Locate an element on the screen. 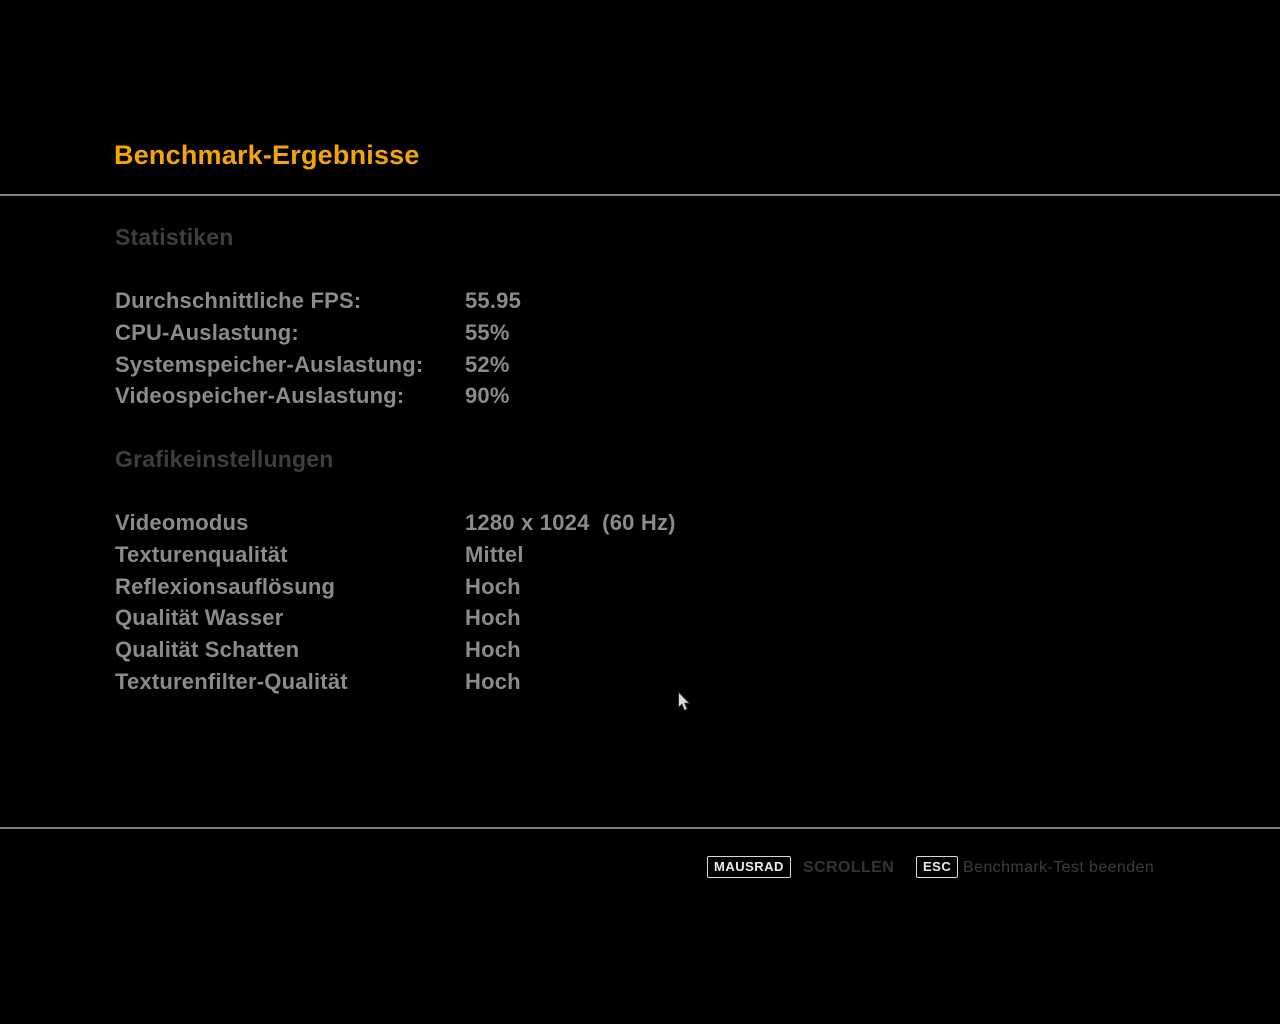 The image size is (1280, 1024). stat-value-avg-fps: 55.95 is located at coordinates (493, 300).